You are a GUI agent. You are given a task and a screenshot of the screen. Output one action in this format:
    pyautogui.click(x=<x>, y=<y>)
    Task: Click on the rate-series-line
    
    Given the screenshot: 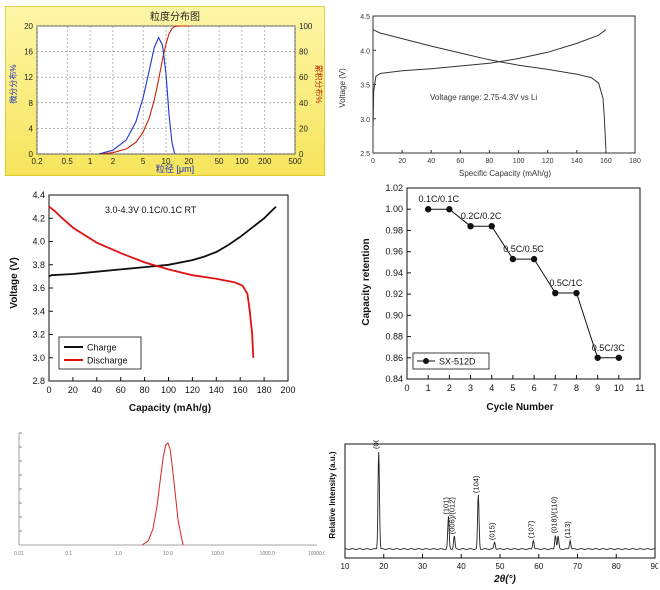 What is the action you would take?
    pyautogui.click(x=523, y=283)
    